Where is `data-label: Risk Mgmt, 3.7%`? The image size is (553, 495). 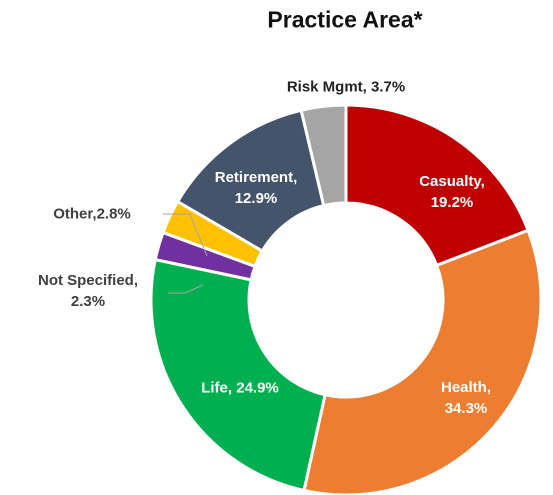
data-label: Risk Mgmt, 3.7% is located at coordinates (346, 87).